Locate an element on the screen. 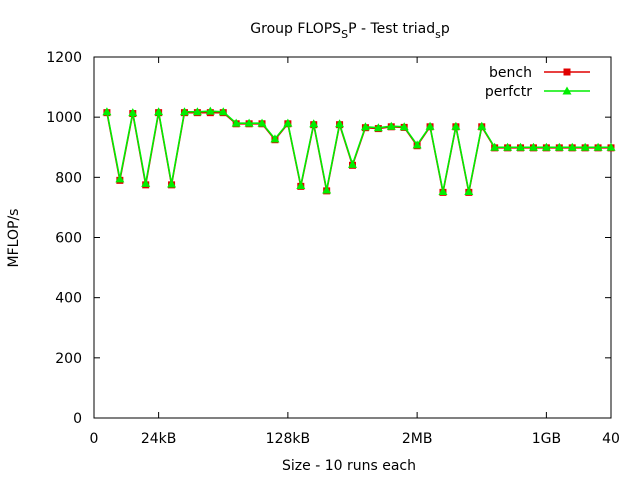  x-tick-label: 128kB is located at coordinates (288, 439).